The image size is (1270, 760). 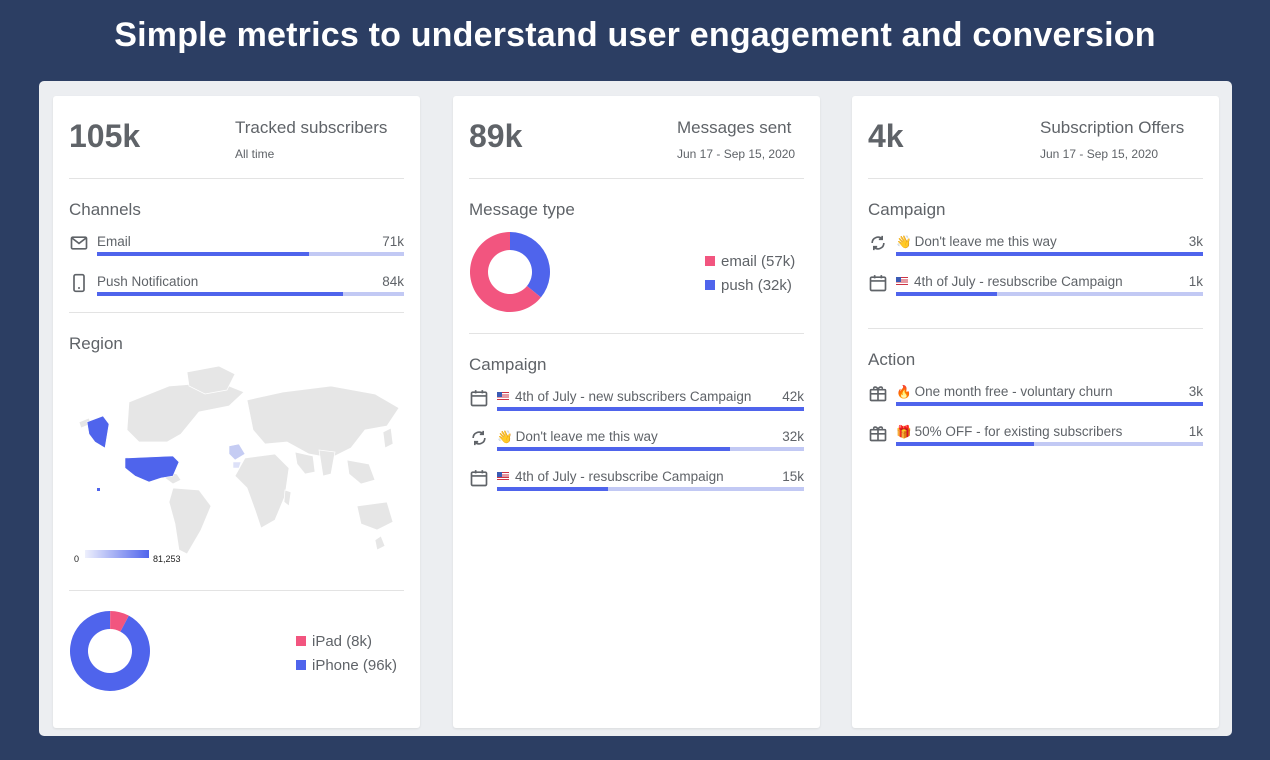 I want to click on europe-region, so click(x=237, y=452).